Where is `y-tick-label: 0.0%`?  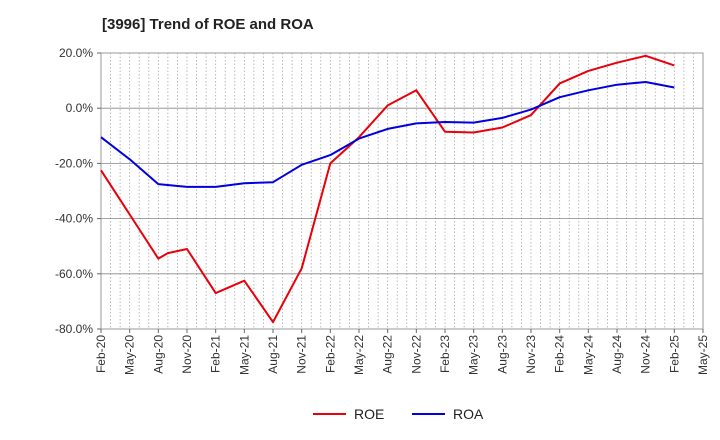 y-tick-label: 0.0% is located at coordinates (80, 108).